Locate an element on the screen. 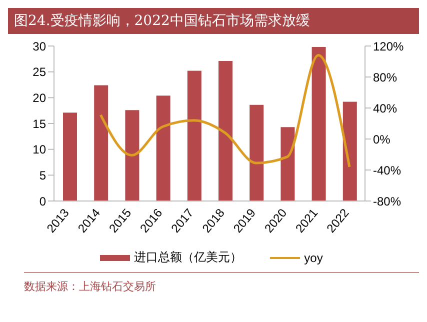  y-tick-label: 15 is located at coordinates (39, 123).